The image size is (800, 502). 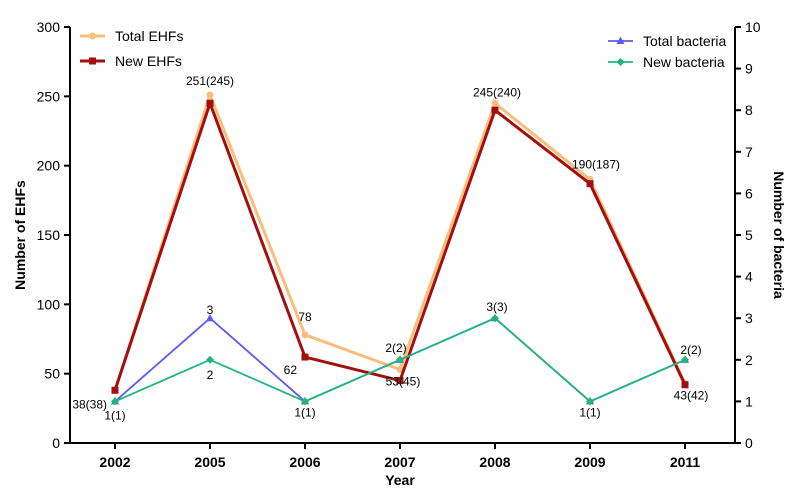 I want to click on data-label: 53(45), so click(x=403, y=382).